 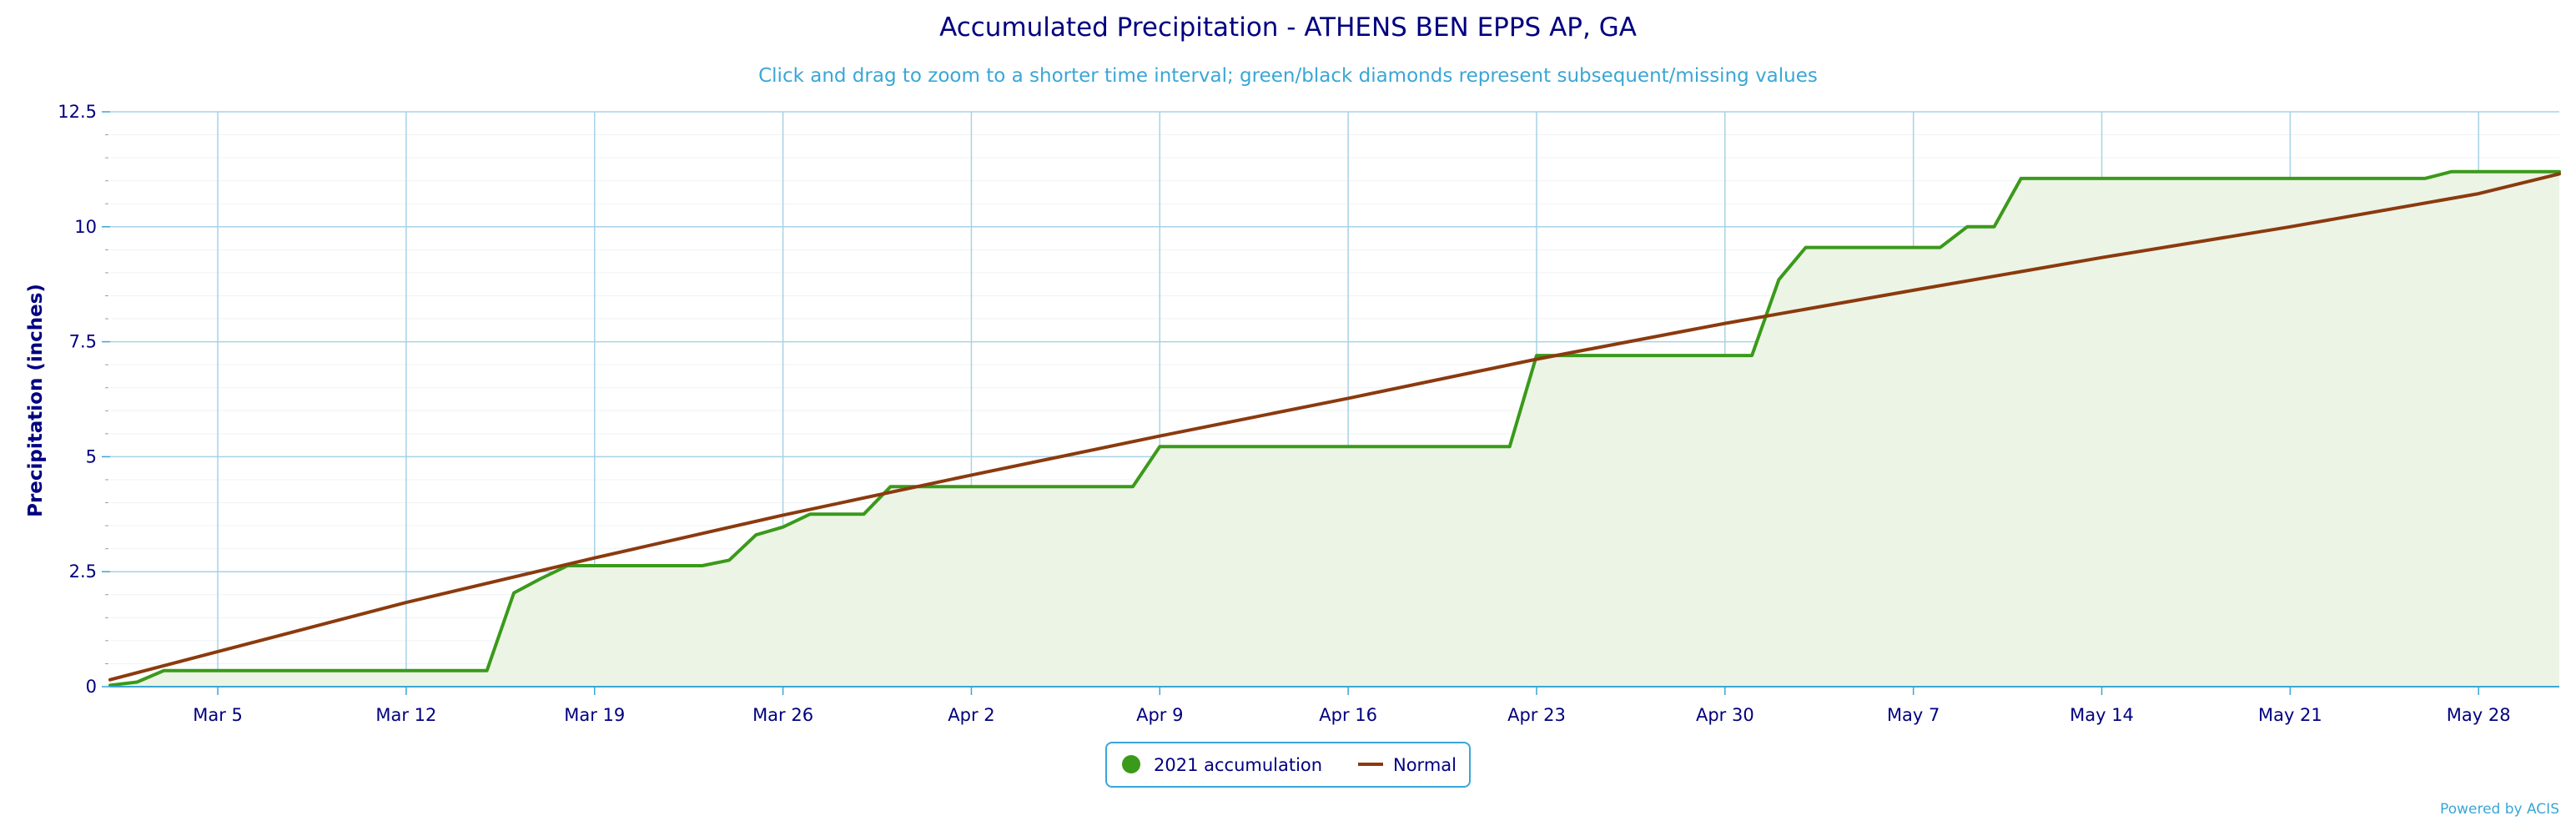 What do you see at coordinates (971, 715) in the screenshot?
I see `x-tick-label: Apr 2` at bounding box center [971, 715].